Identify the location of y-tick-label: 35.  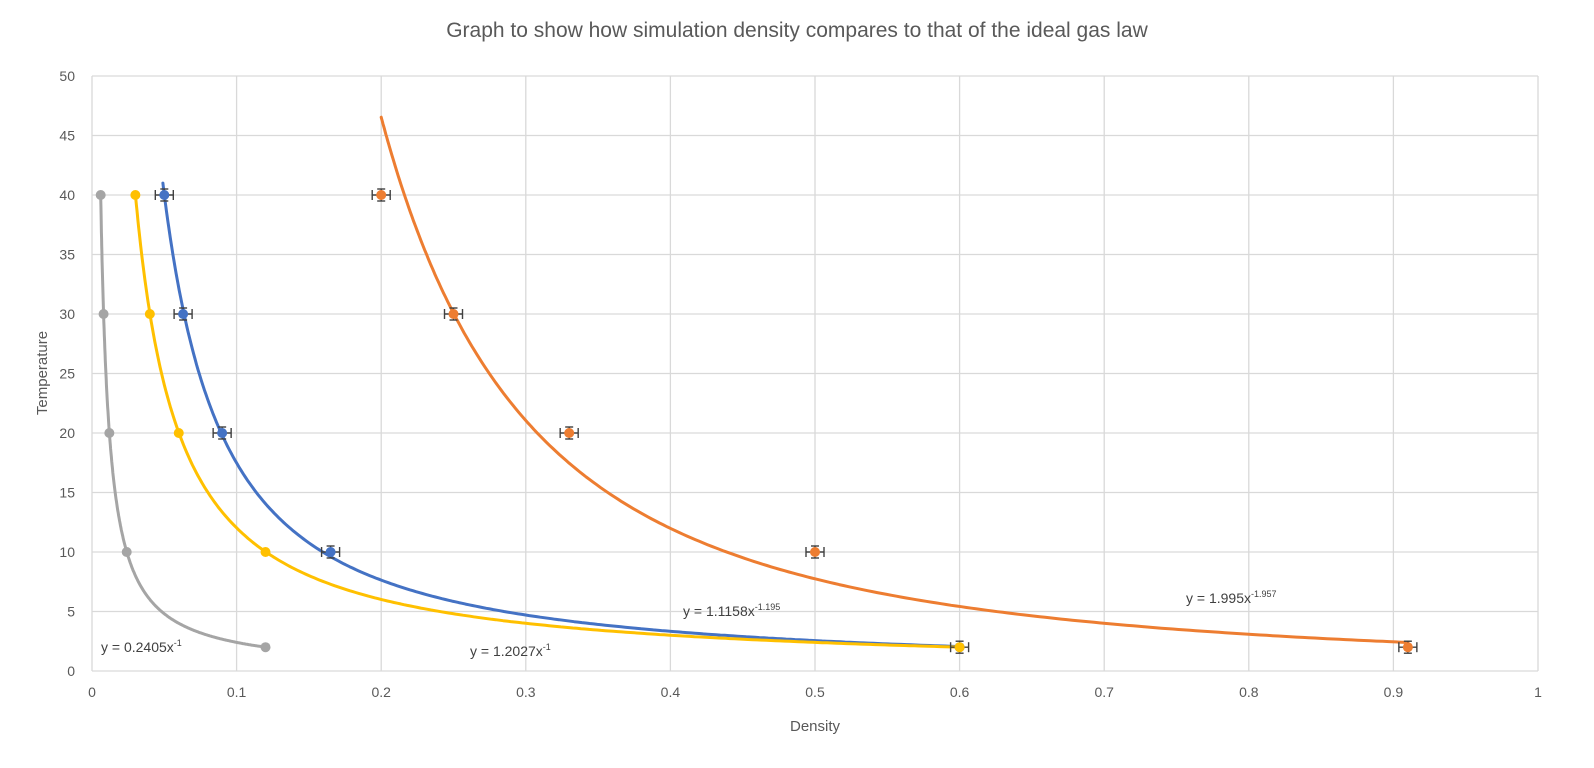
(67, 255).